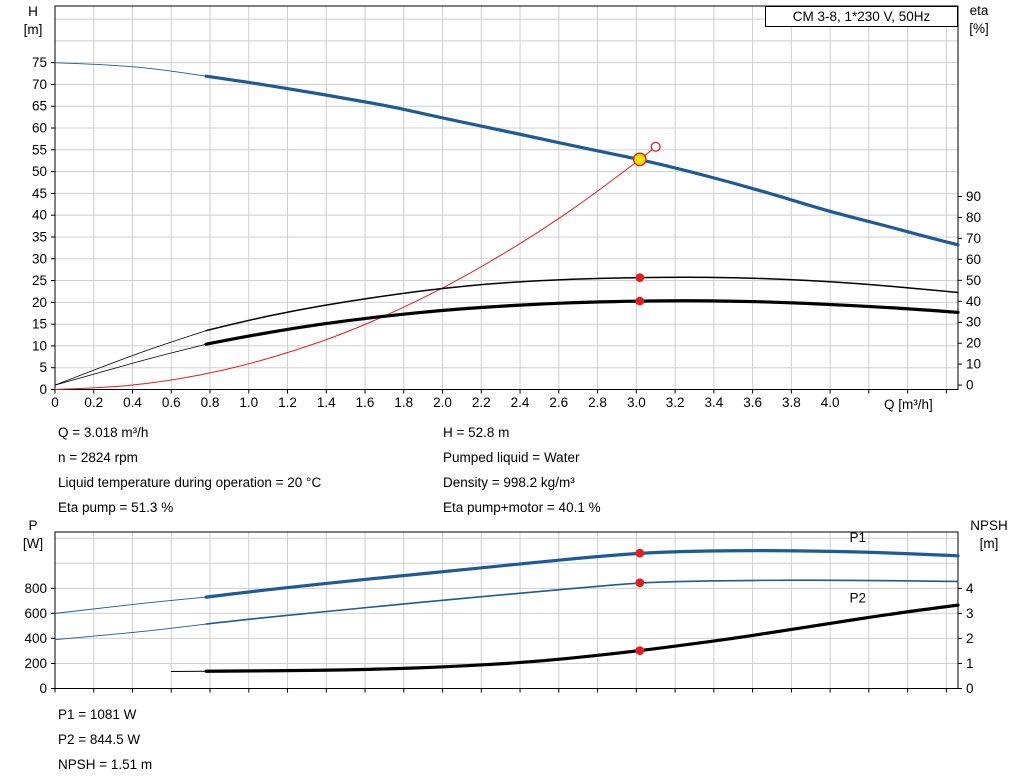  What do you see at coordinates (39, 128) in the screenshot?
I see `y-left-tick-label: 60` at bounding box center [39, 128].